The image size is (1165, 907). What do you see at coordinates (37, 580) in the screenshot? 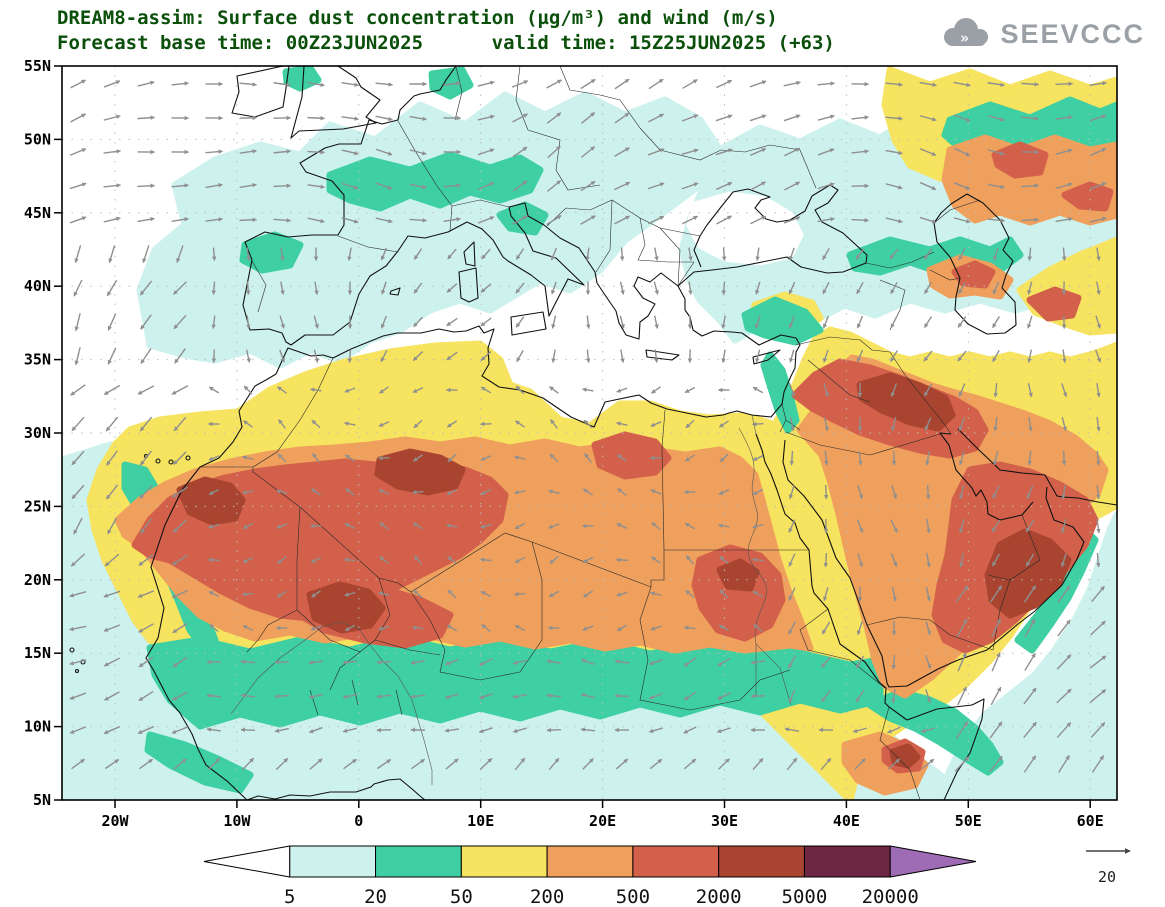
I see `svg-text: 20N` at bounding box center [37, 580].